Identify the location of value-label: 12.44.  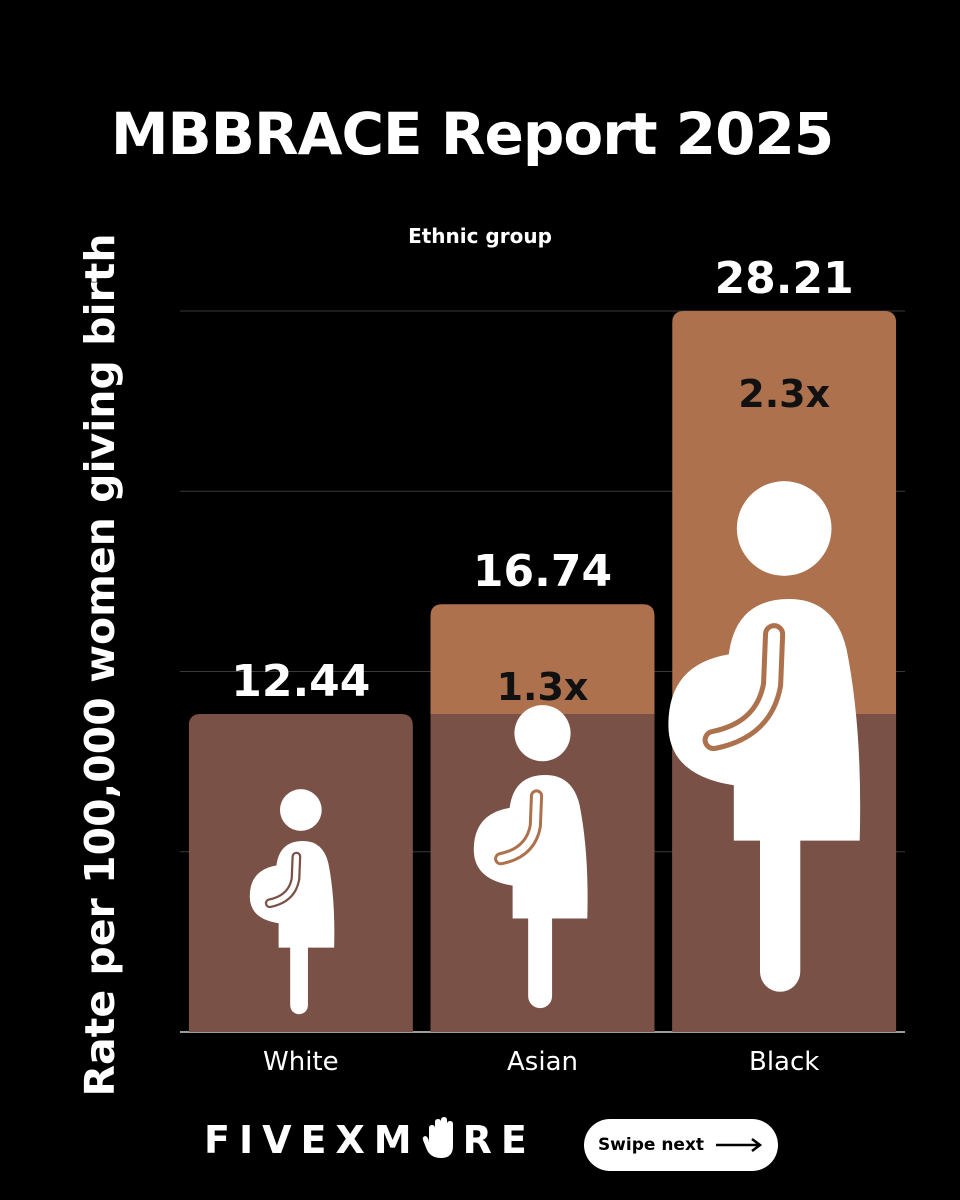
(300, 681).